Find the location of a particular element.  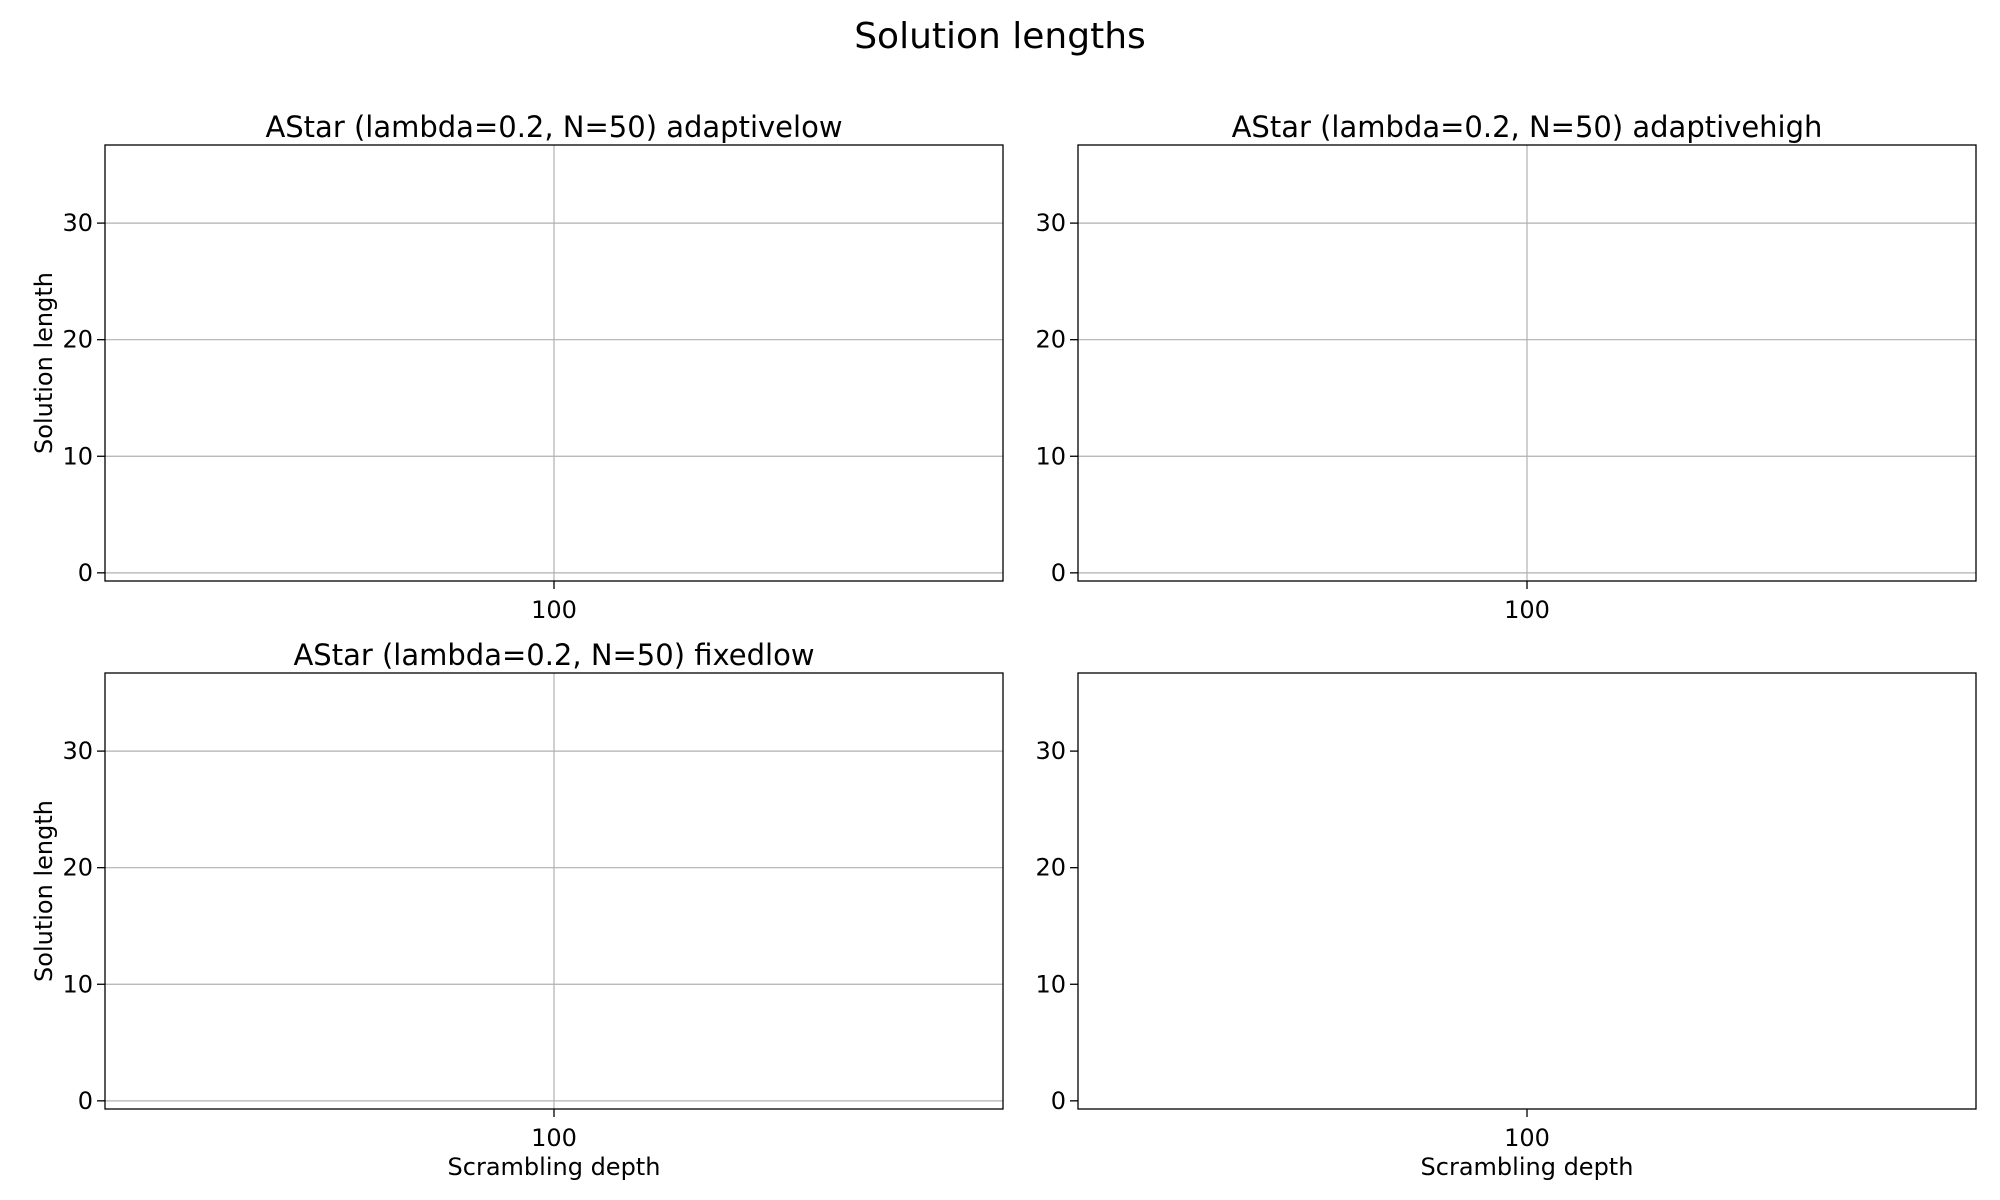

subplot-title: AStar (lambda=0.2, N=50) adaptivehigh is located at coordinates (1527, 127).